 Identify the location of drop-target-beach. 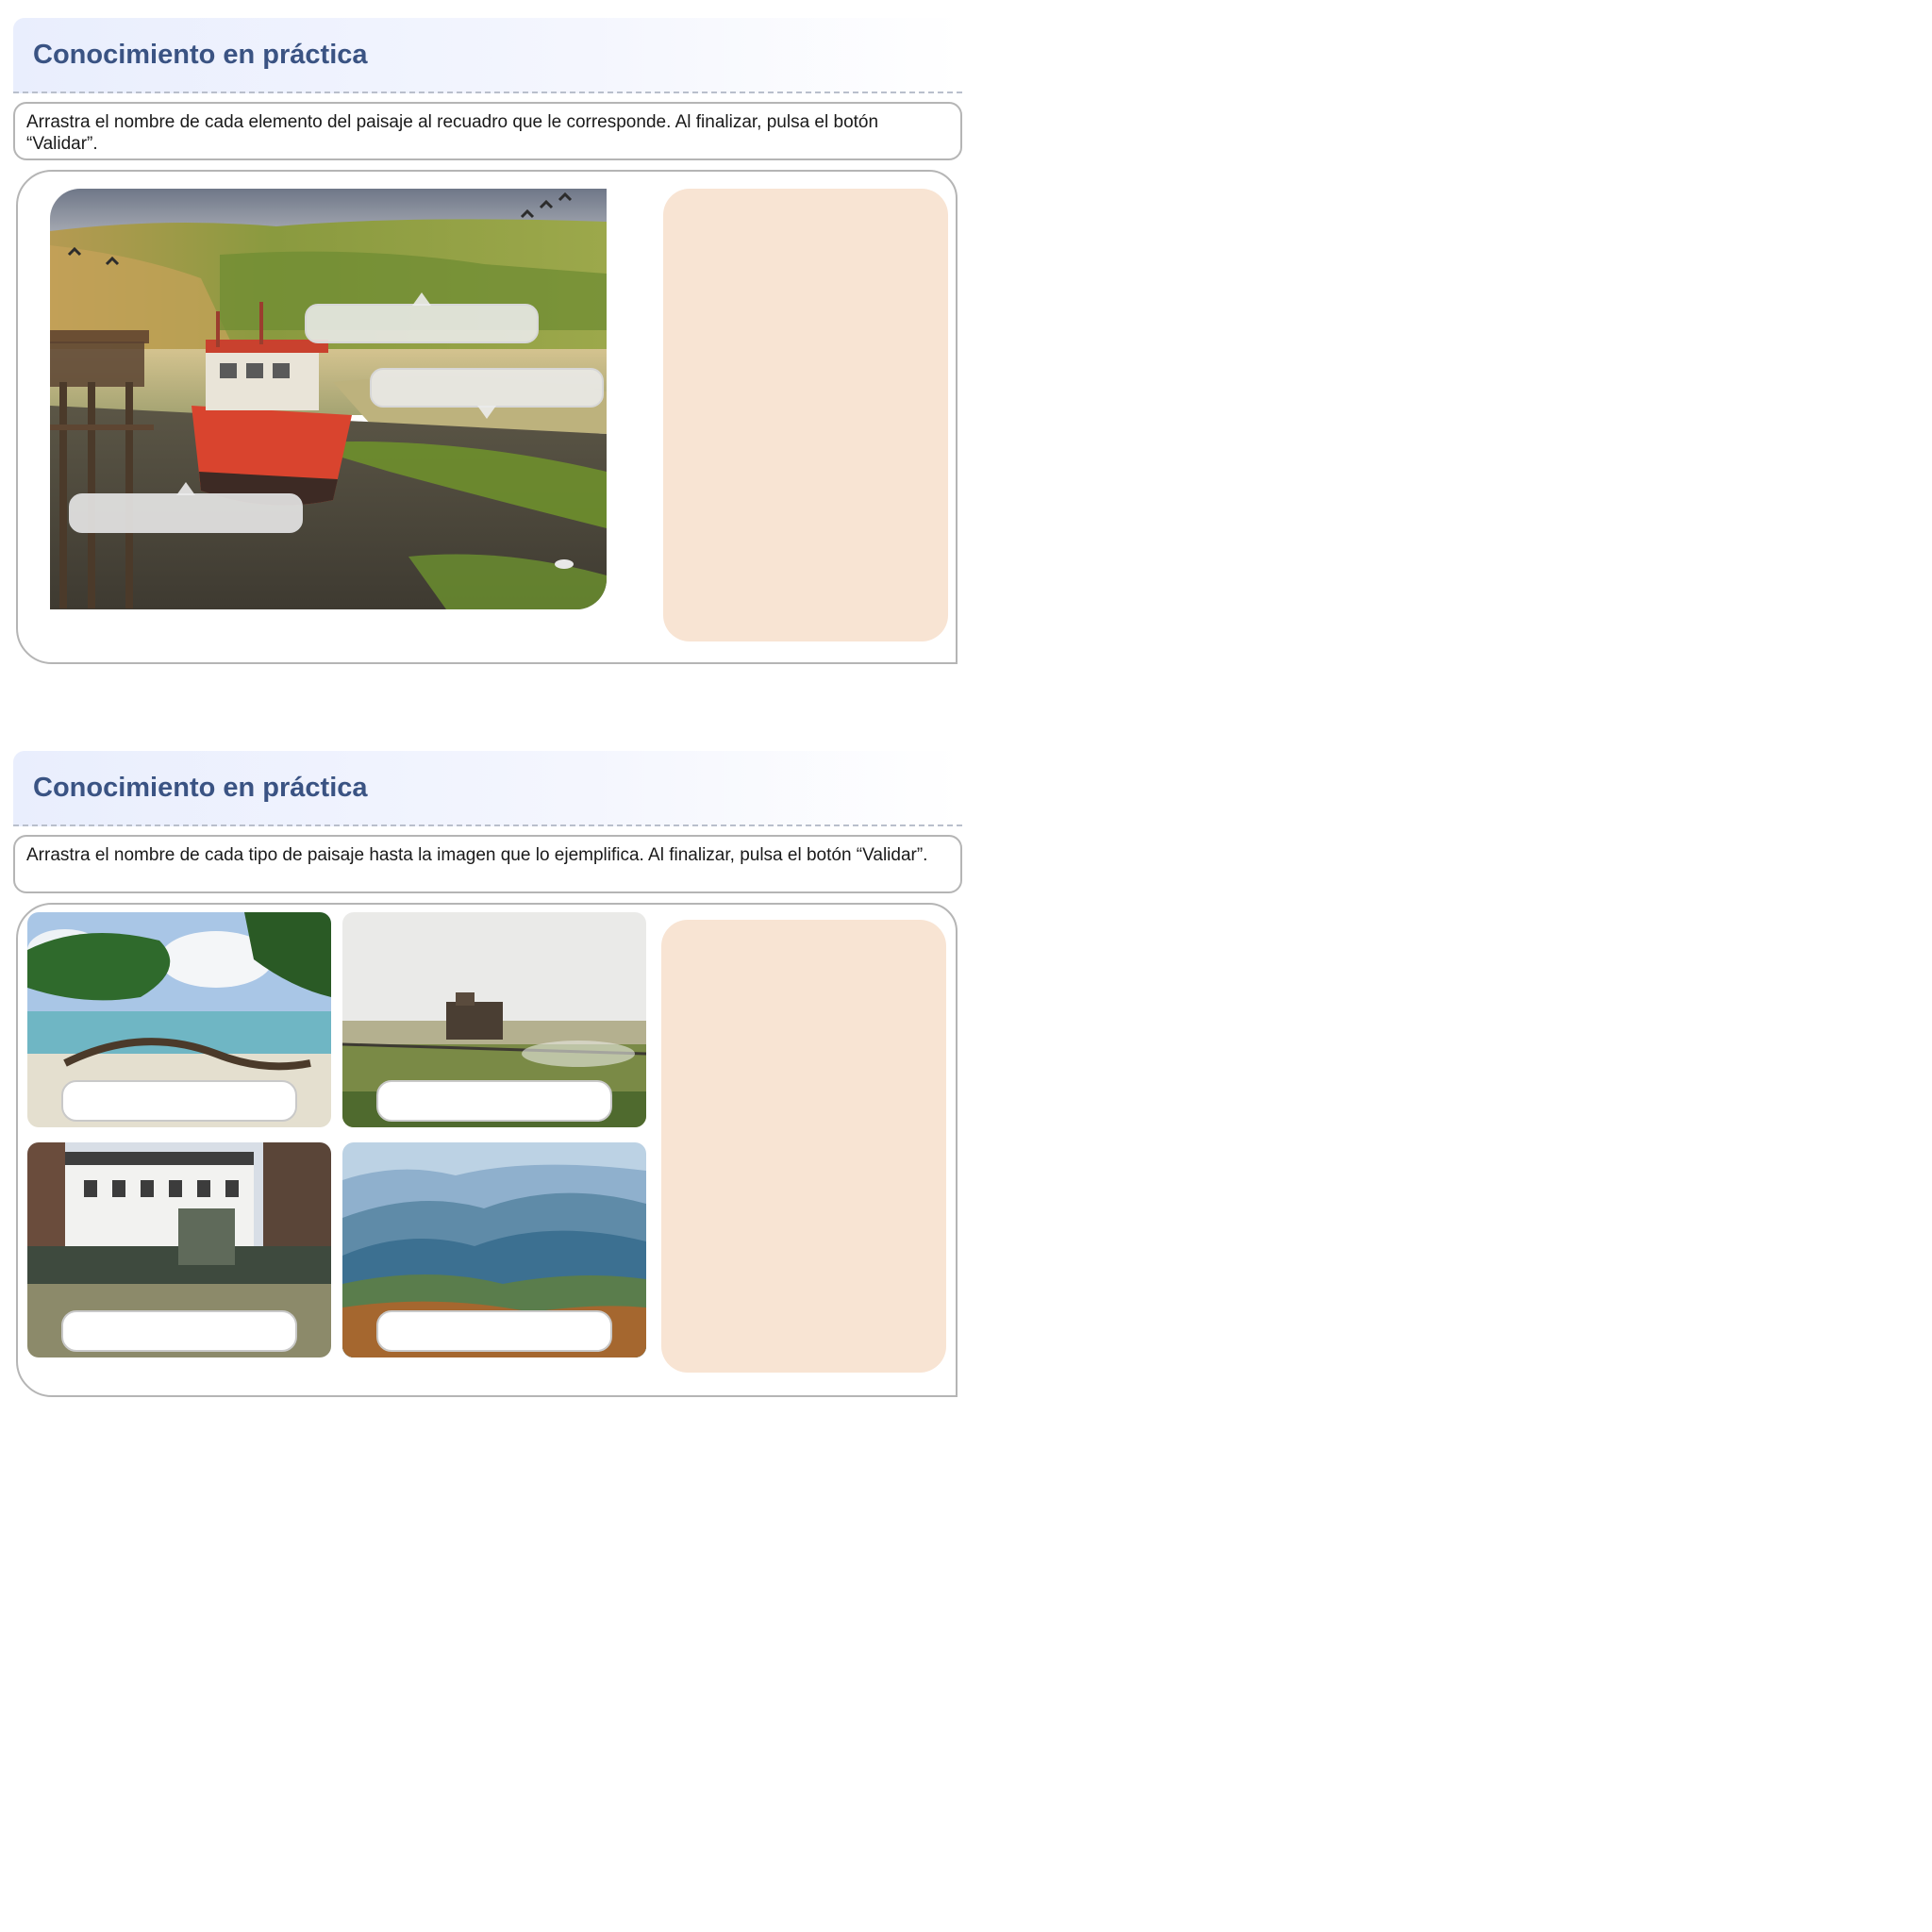
(179, 1101).